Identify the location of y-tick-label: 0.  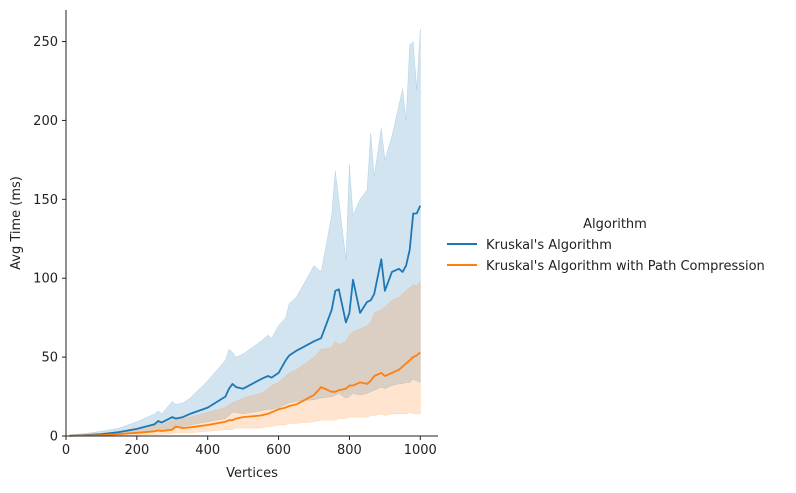
(54, 437).